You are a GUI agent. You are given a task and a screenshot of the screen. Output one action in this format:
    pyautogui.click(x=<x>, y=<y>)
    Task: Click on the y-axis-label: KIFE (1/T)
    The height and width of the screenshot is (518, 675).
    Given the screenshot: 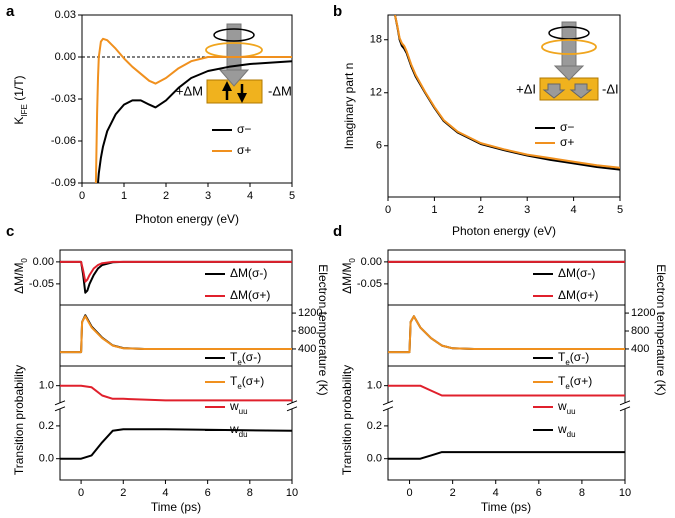 What is the action you would take?
    pyautogui.click(x=20, y=99)
    